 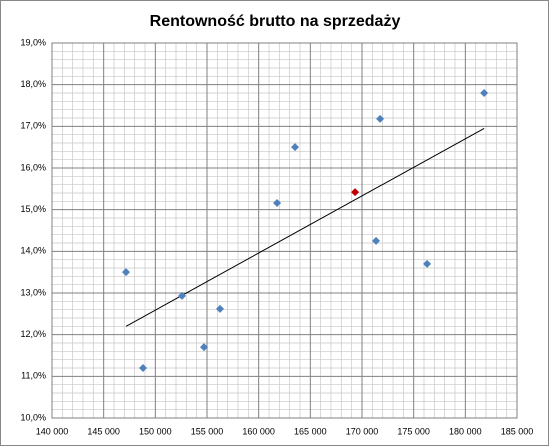 What do you see at coordinates (258, 431) in the screenshot?
I see `x-tick-label: 160 000` at bounding box center [258, 431].